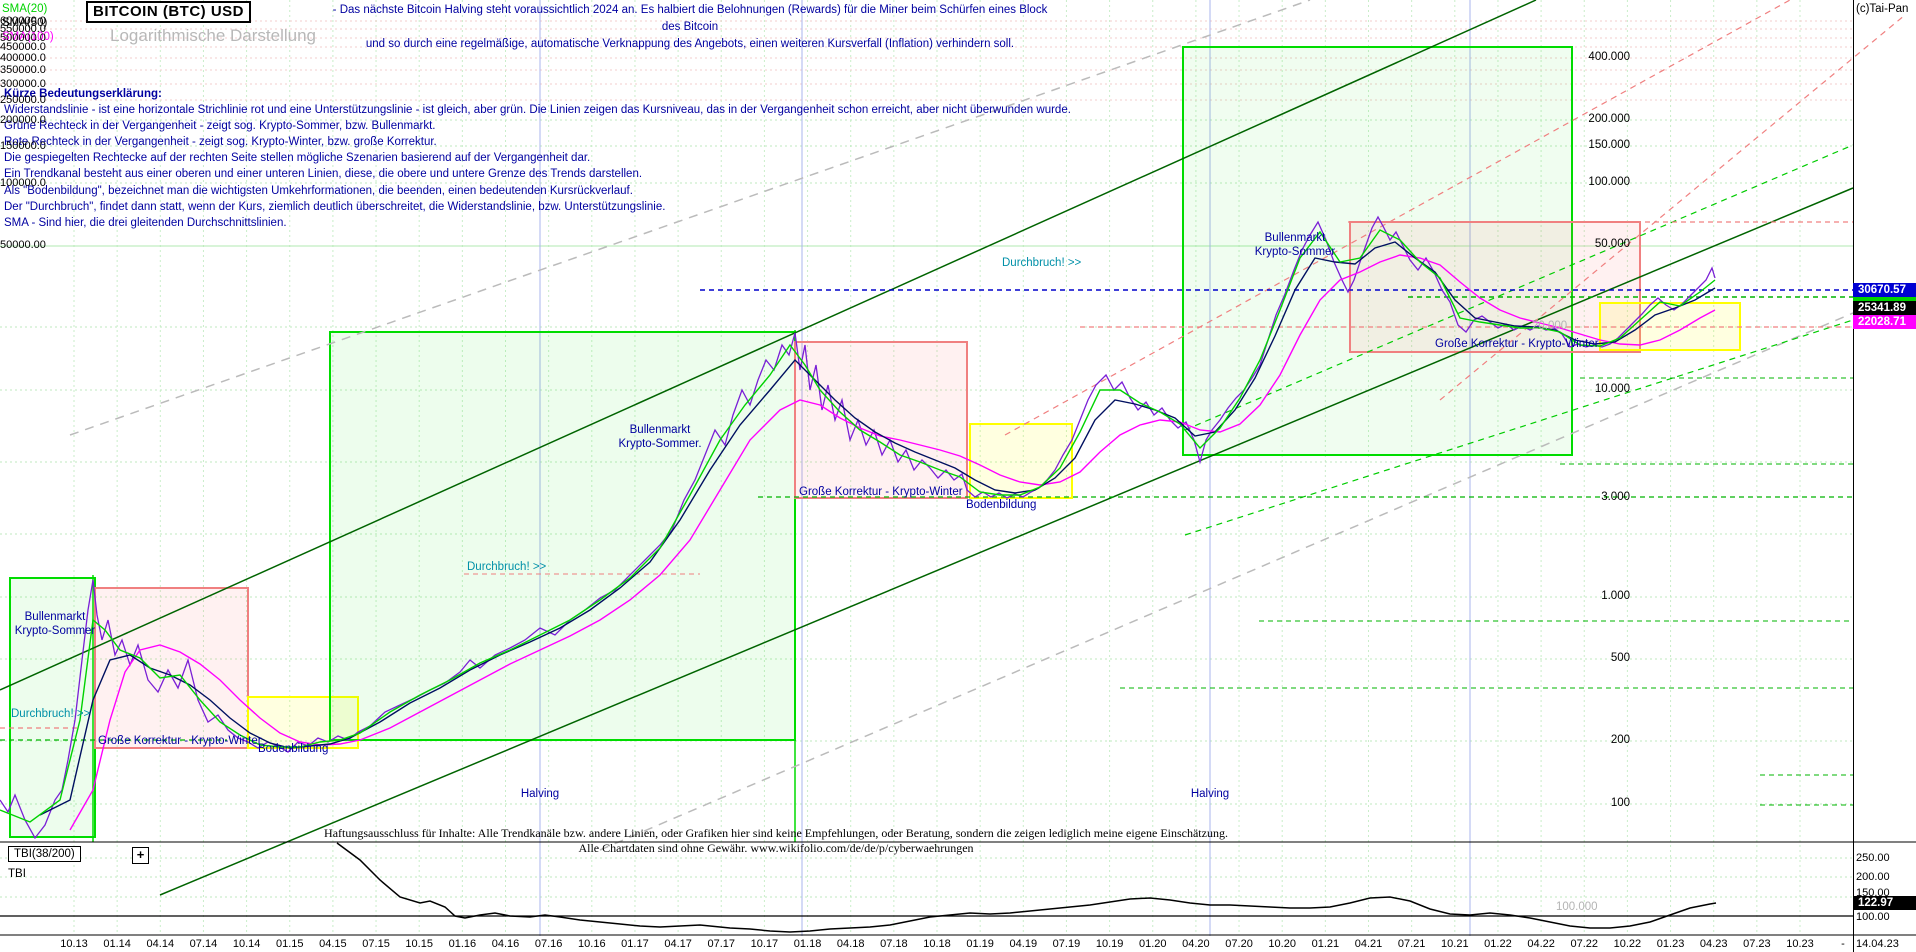  What do you see at coordinates (1295, 245) in the screenshot?
I see `bull-label-2021: Bullenmarkt Krypto-Sommer` at bounding box center [1295, 245].